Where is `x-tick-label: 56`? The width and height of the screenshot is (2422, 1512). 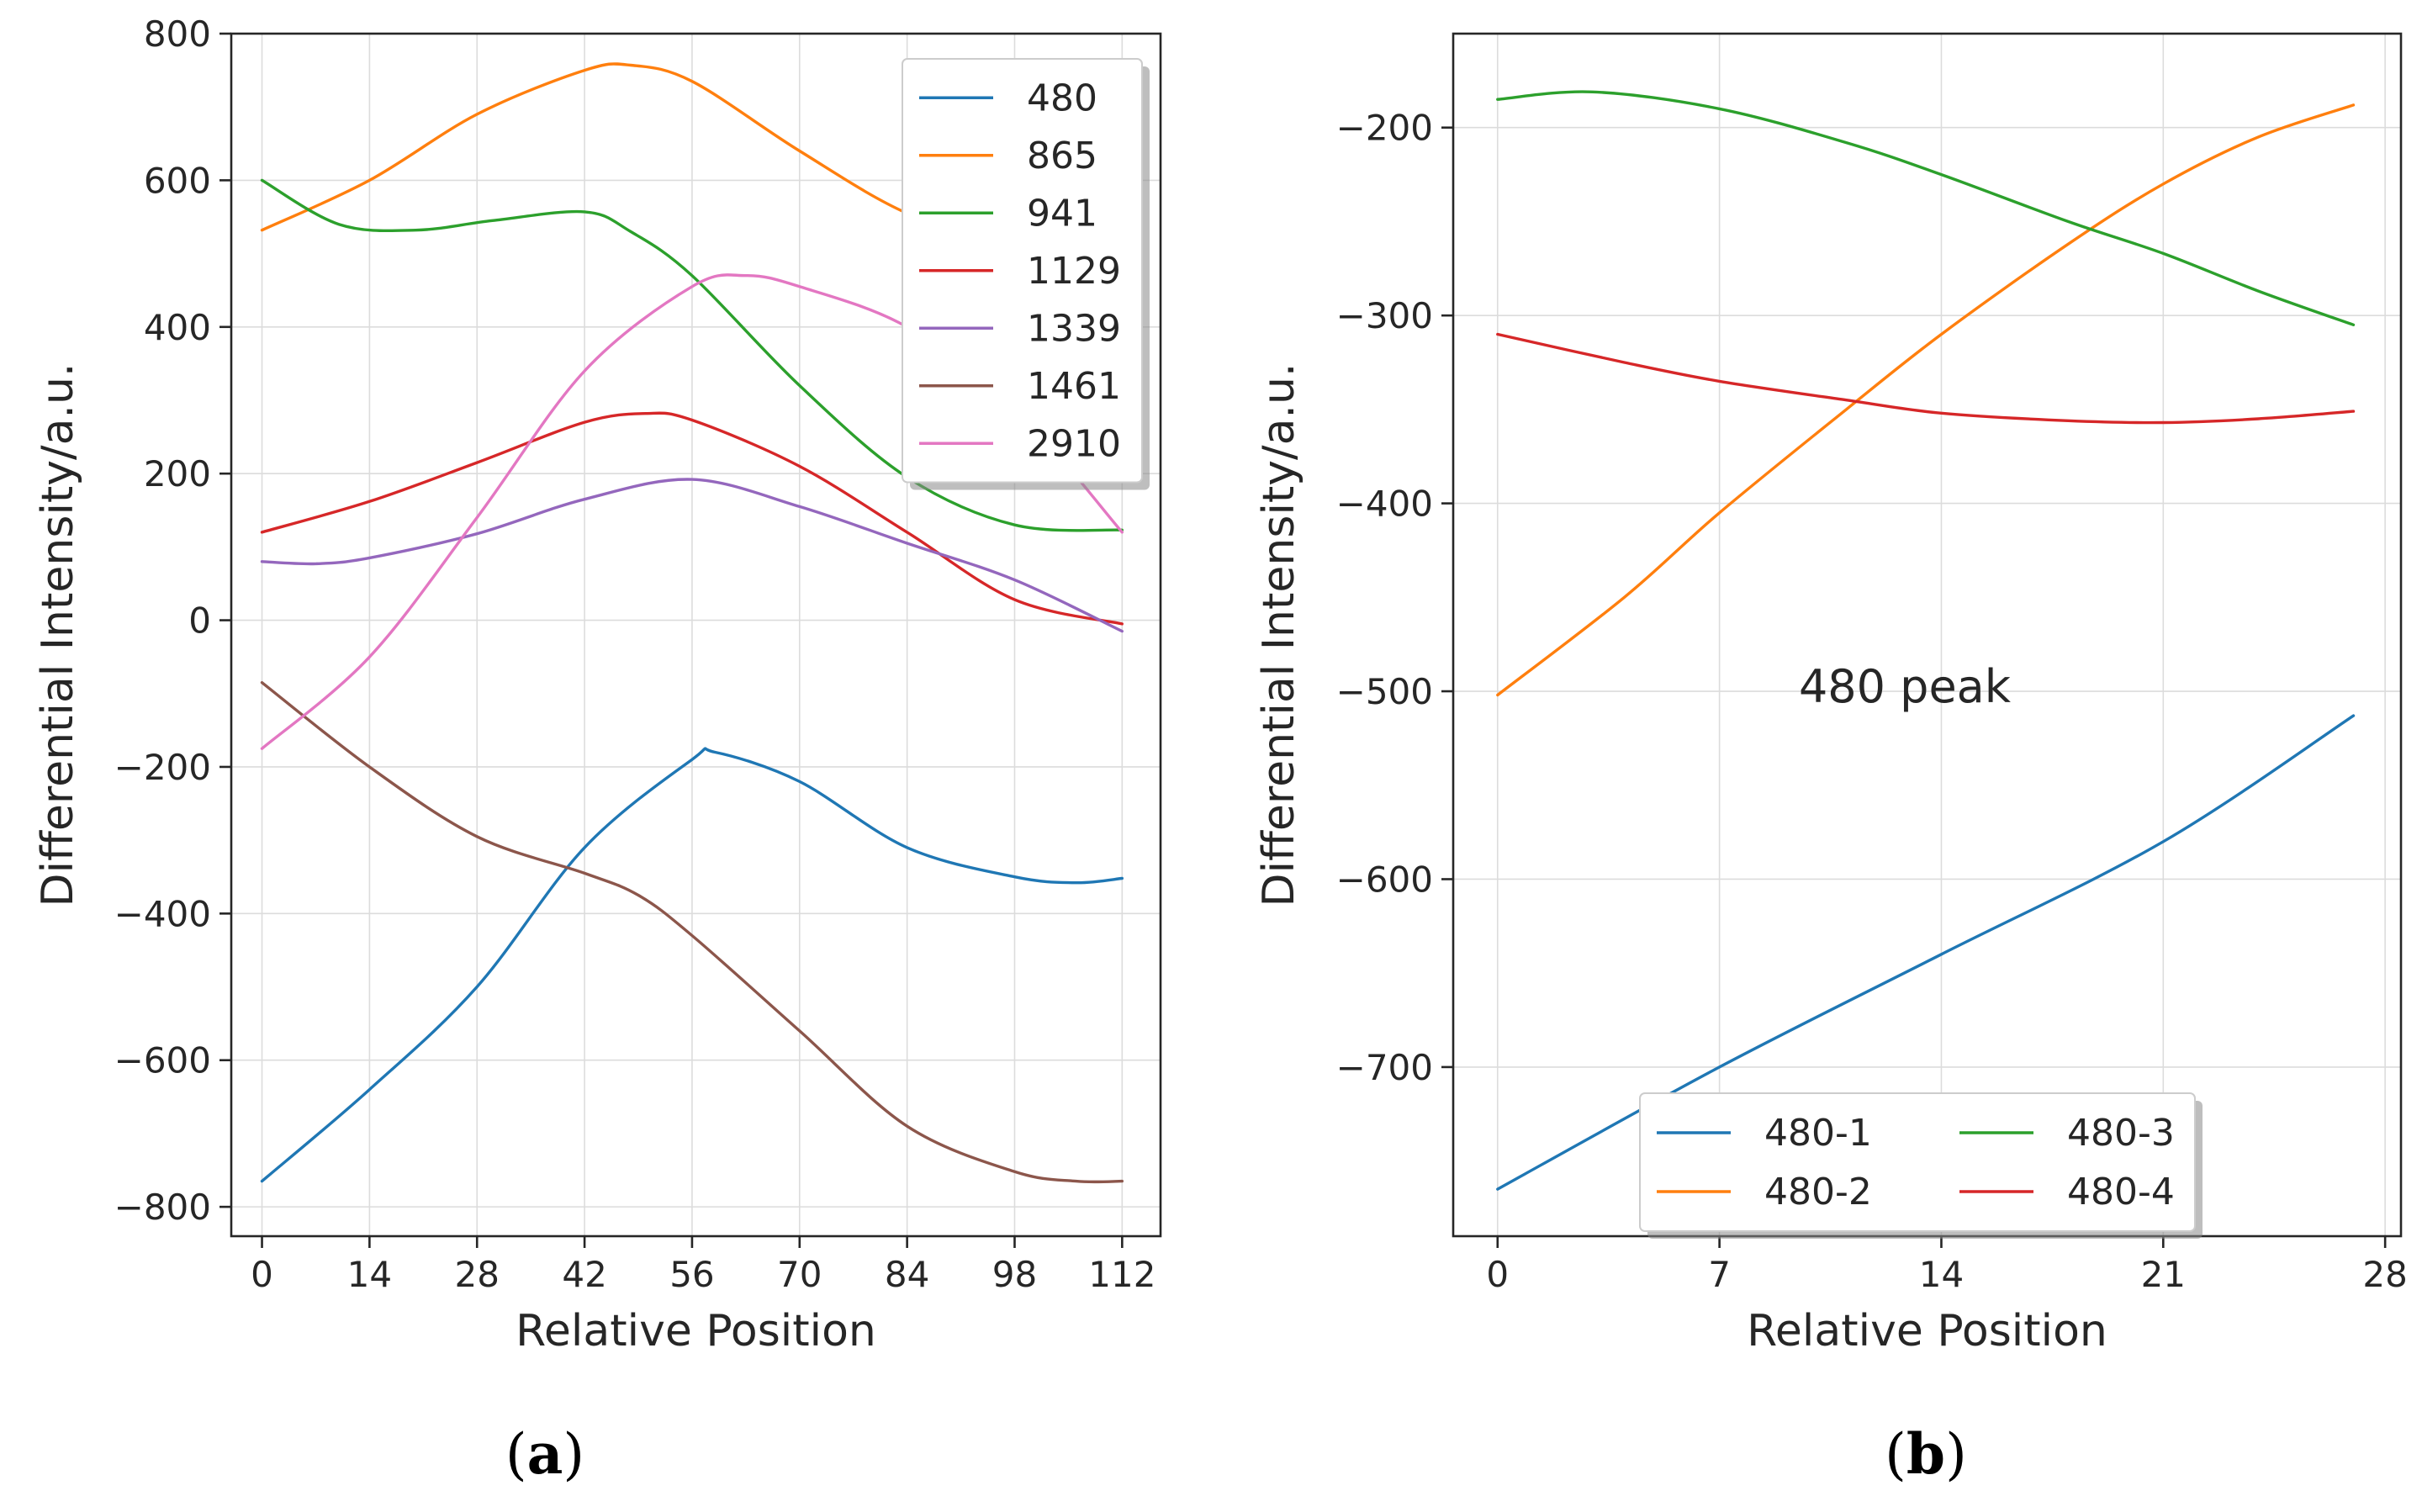 x-tick-label: 56 is located at coordinates (691, 1274).